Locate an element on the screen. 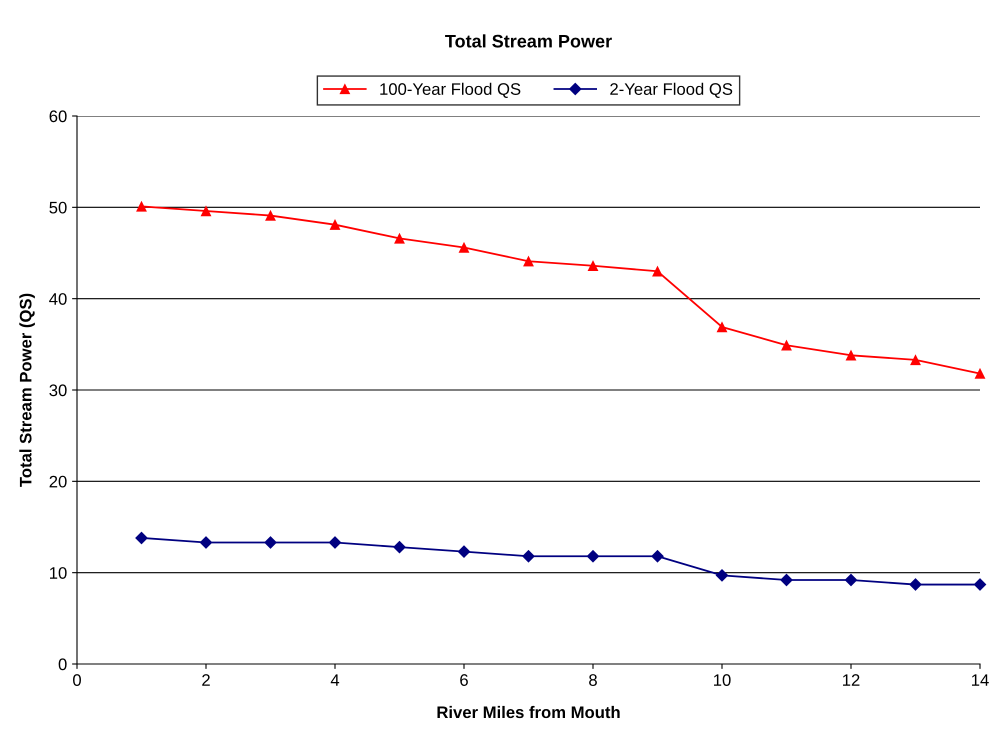 Image resolution: width=994 pixels, height=738 pixels. legend-label: 100-Year Flood QS is located at coordinates (450, 90).